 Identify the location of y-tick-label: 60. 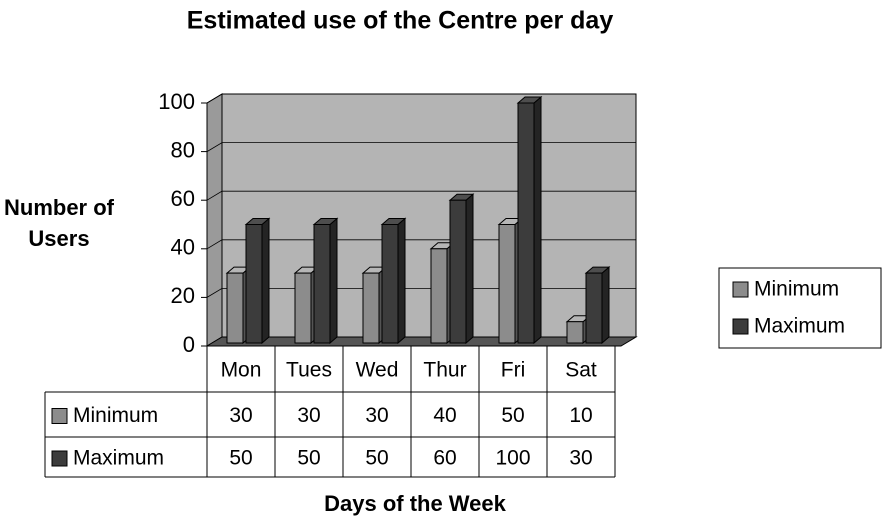
(183, 198).